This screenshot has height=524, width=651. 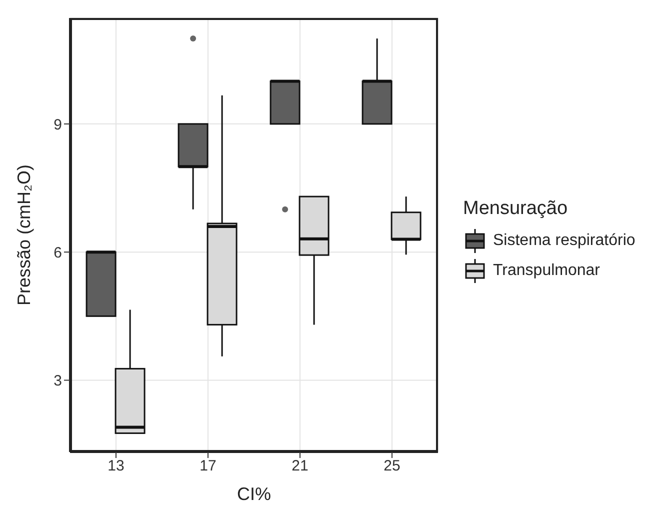 What do you see at coordinates (564, 241) in the screenshot?
I see `legend-label: Sistema respiratório` at bounding box center [564, 241].